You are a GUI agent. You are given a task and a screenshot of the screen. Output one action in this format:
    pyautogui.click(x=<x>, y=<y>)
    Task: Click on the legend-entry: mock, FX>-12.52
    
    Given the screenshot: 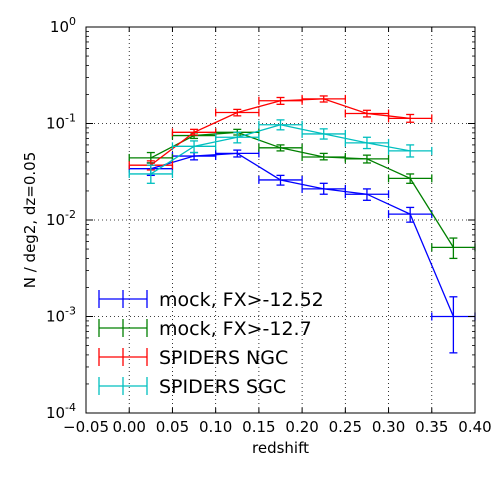 What is the action you would take?
    pyautogui.click(x=211, y=300)
    